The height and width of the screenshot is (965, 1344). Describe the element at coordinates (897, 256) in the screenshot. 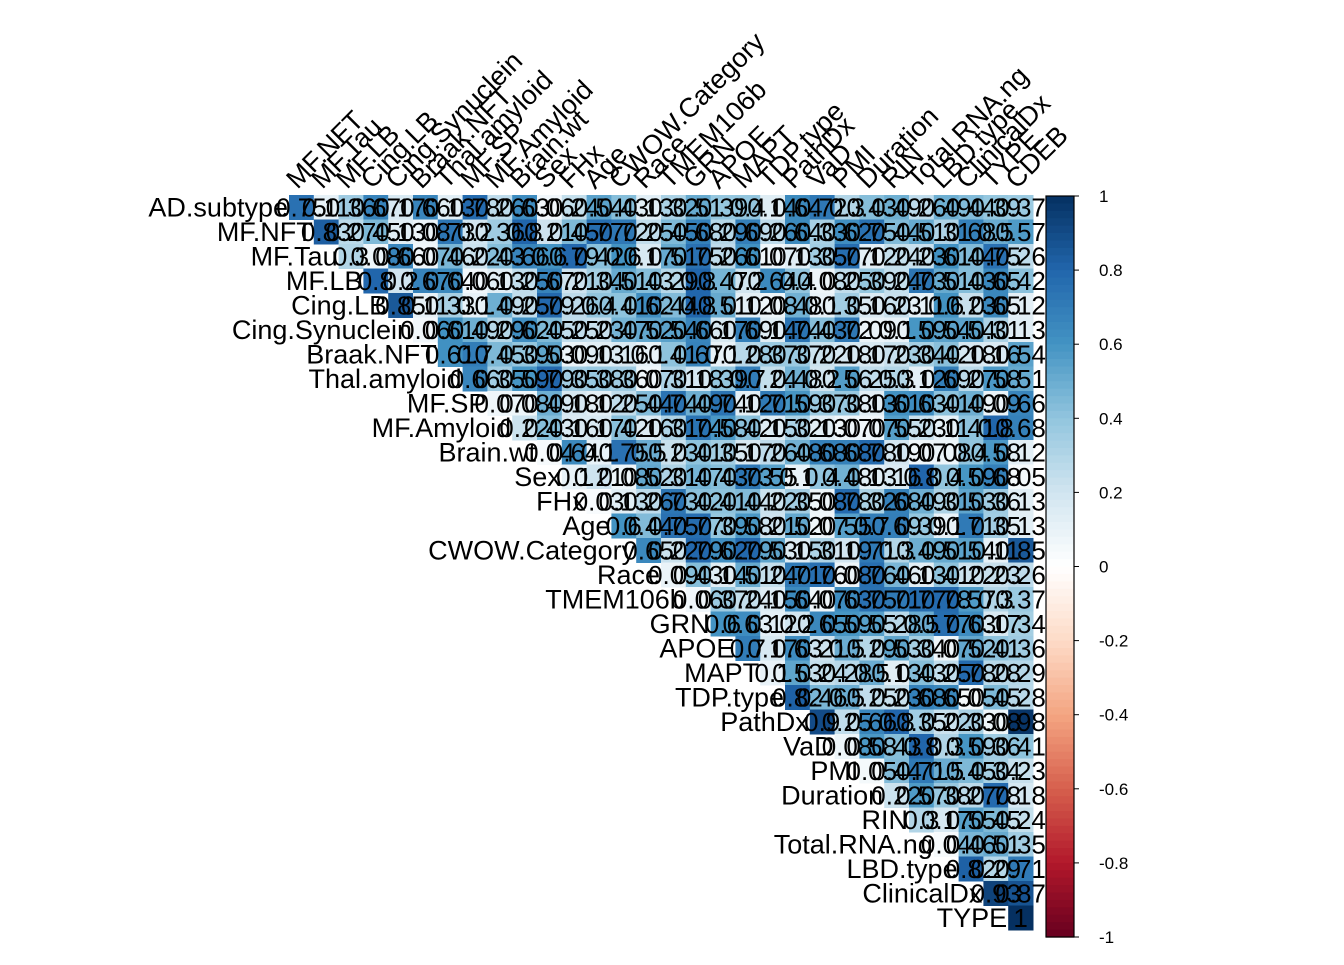

I see `cell-MF.Tau-RIN` at that location.